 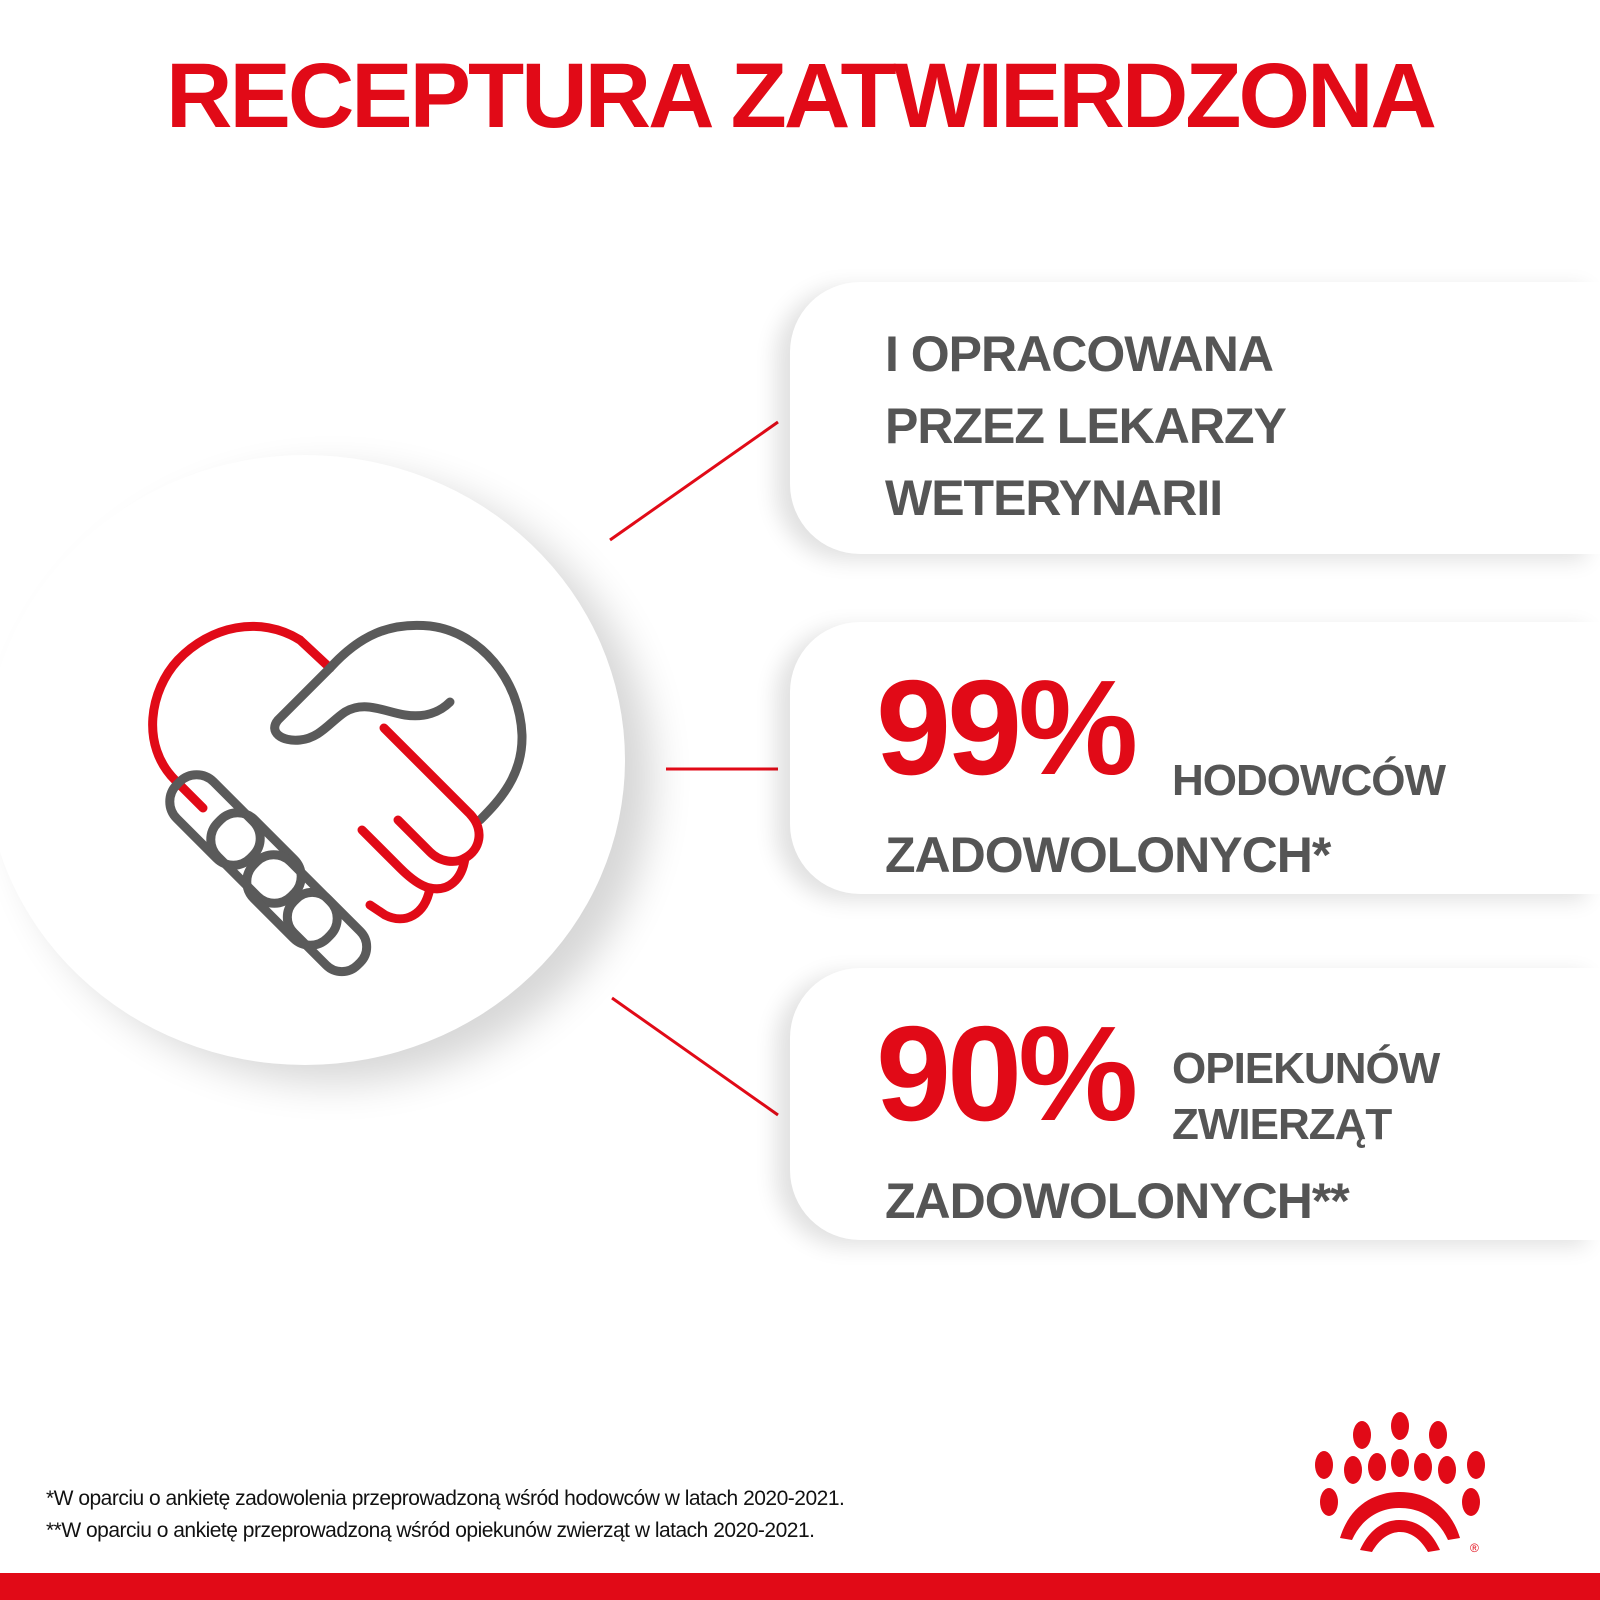 What do you see at coordinates (801, 96) in the screenshot?
I see `page-title: RECEPTURA ZATWIERDZONA` at bounding box center [801, 96].